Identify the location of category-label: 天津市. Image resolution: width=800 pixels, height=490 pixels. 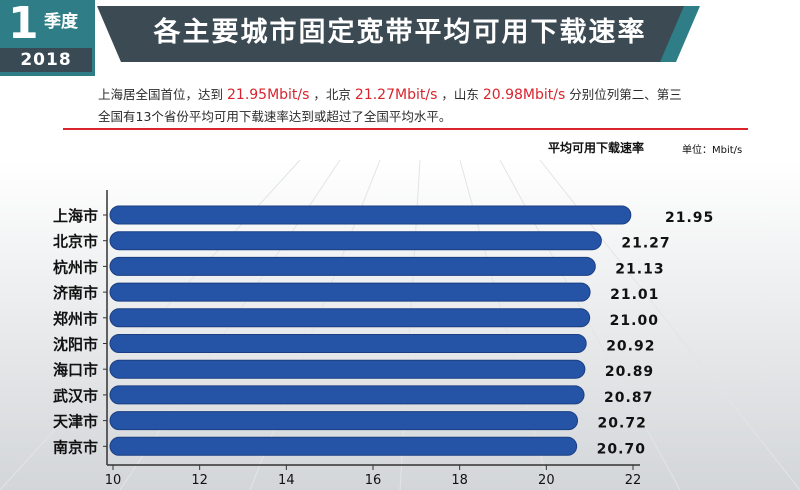
(75, 422).